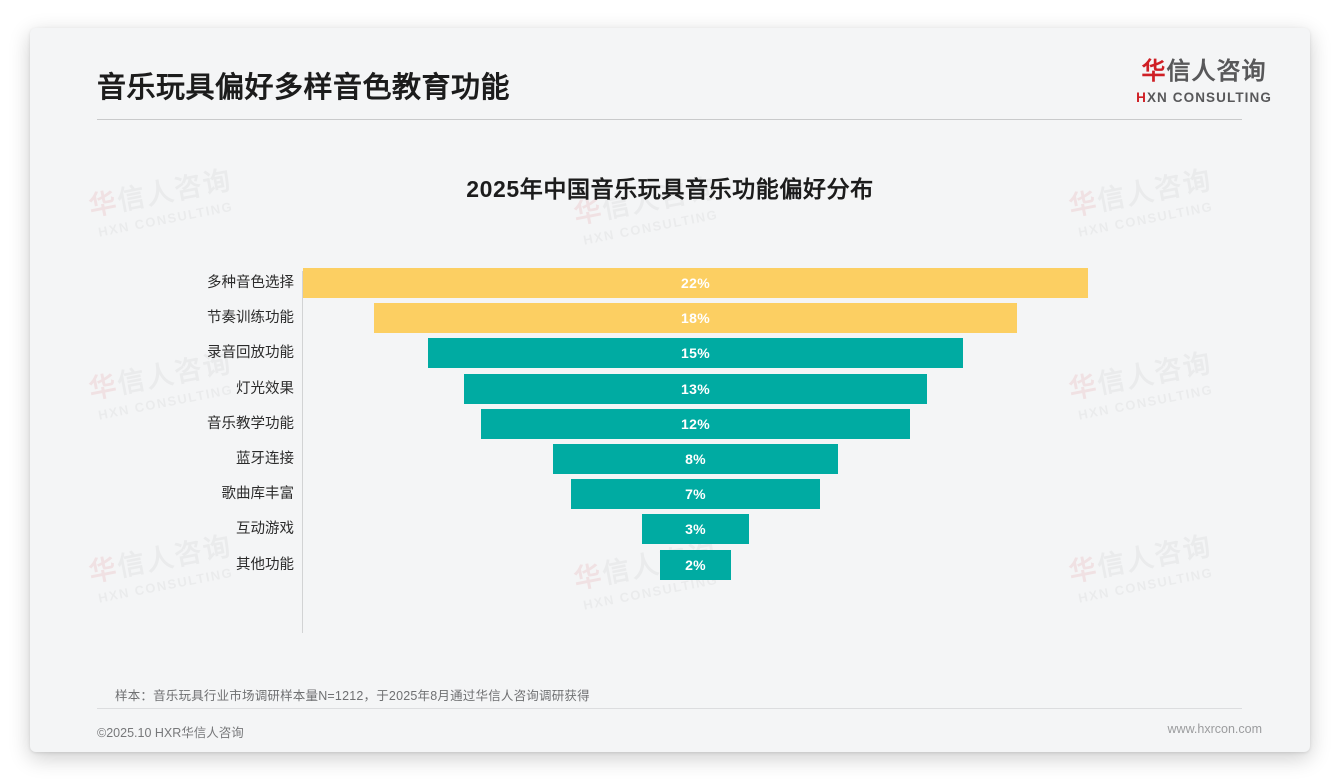 The width and height of the screenshot is (1340, 780). What do you see at coordinates (670, 74) in the screenshot?
I see `slide-header: 音乐玩具偏好多样音色教育功能 华信人咨询 HXN CONSULTING` at bounding box center [670, 74].